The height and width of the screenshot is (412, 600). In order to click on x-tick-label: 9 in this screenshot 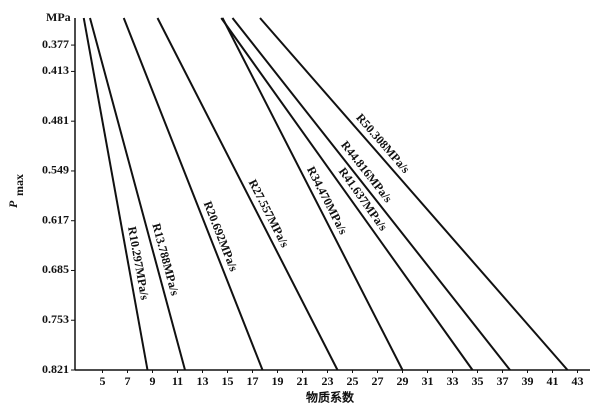, I will do `click(153, 381)`.